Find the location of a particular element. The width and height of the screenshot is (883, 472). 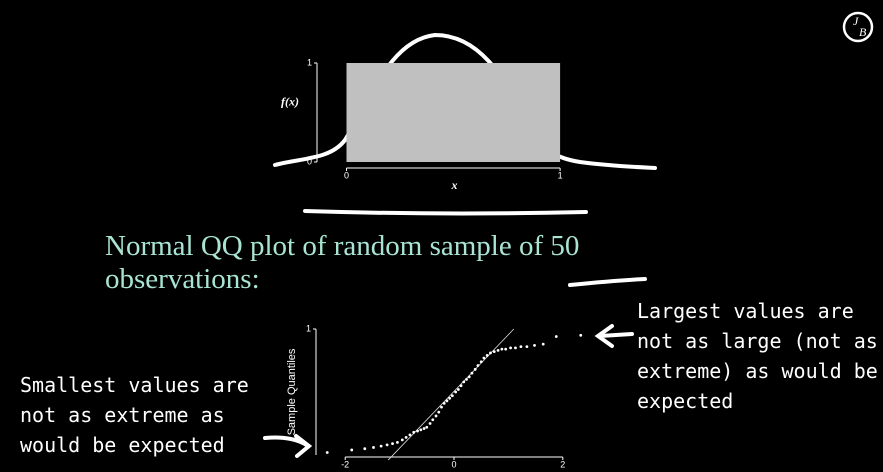

x-tick-label: 2 is located at coordinates (562, 464).